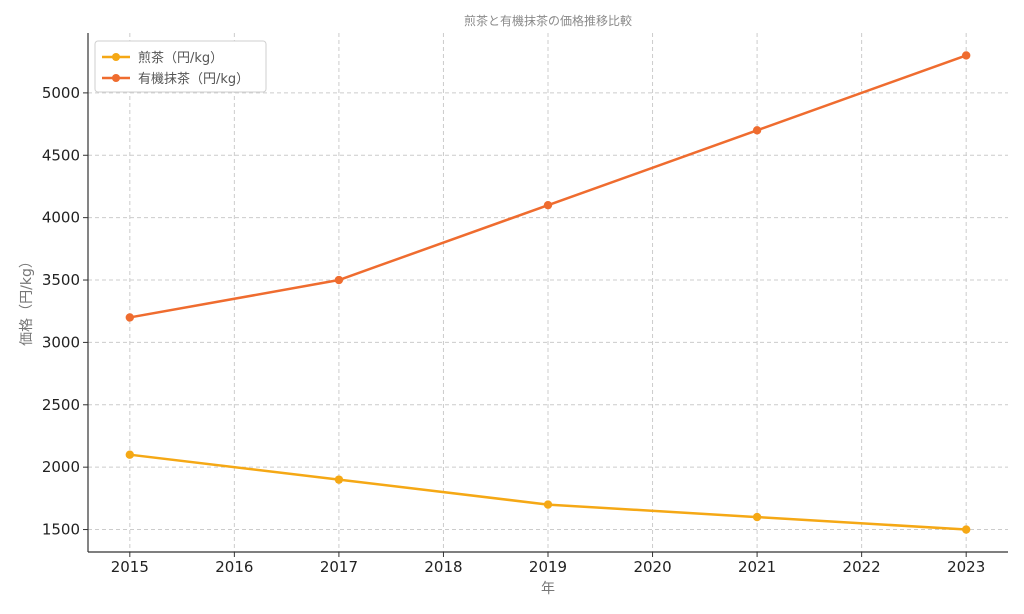 The height and width of the screenshot is (614, 1024). What do you see at coordinates (234, 567) in the screenshot?
I see `x-tick-label: 2016` at bounding box center [234, 567].